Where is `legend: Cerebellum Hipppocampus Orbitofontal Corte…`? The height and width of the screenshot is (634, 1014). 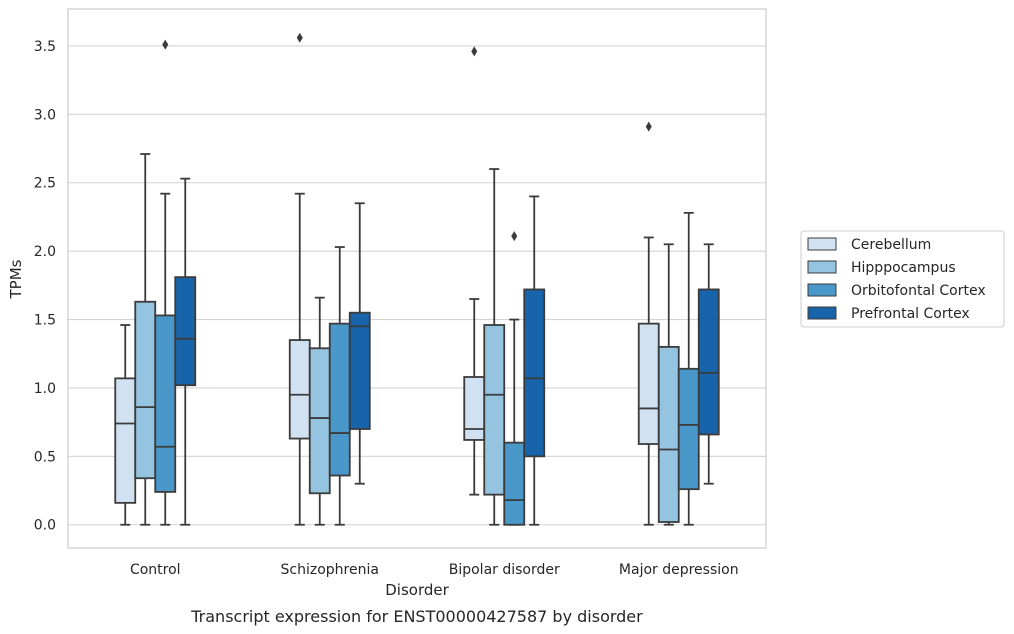
legend: Cerebellum Hipppocampus Orbitofontal Corte… is located at coordinates (902, 279).